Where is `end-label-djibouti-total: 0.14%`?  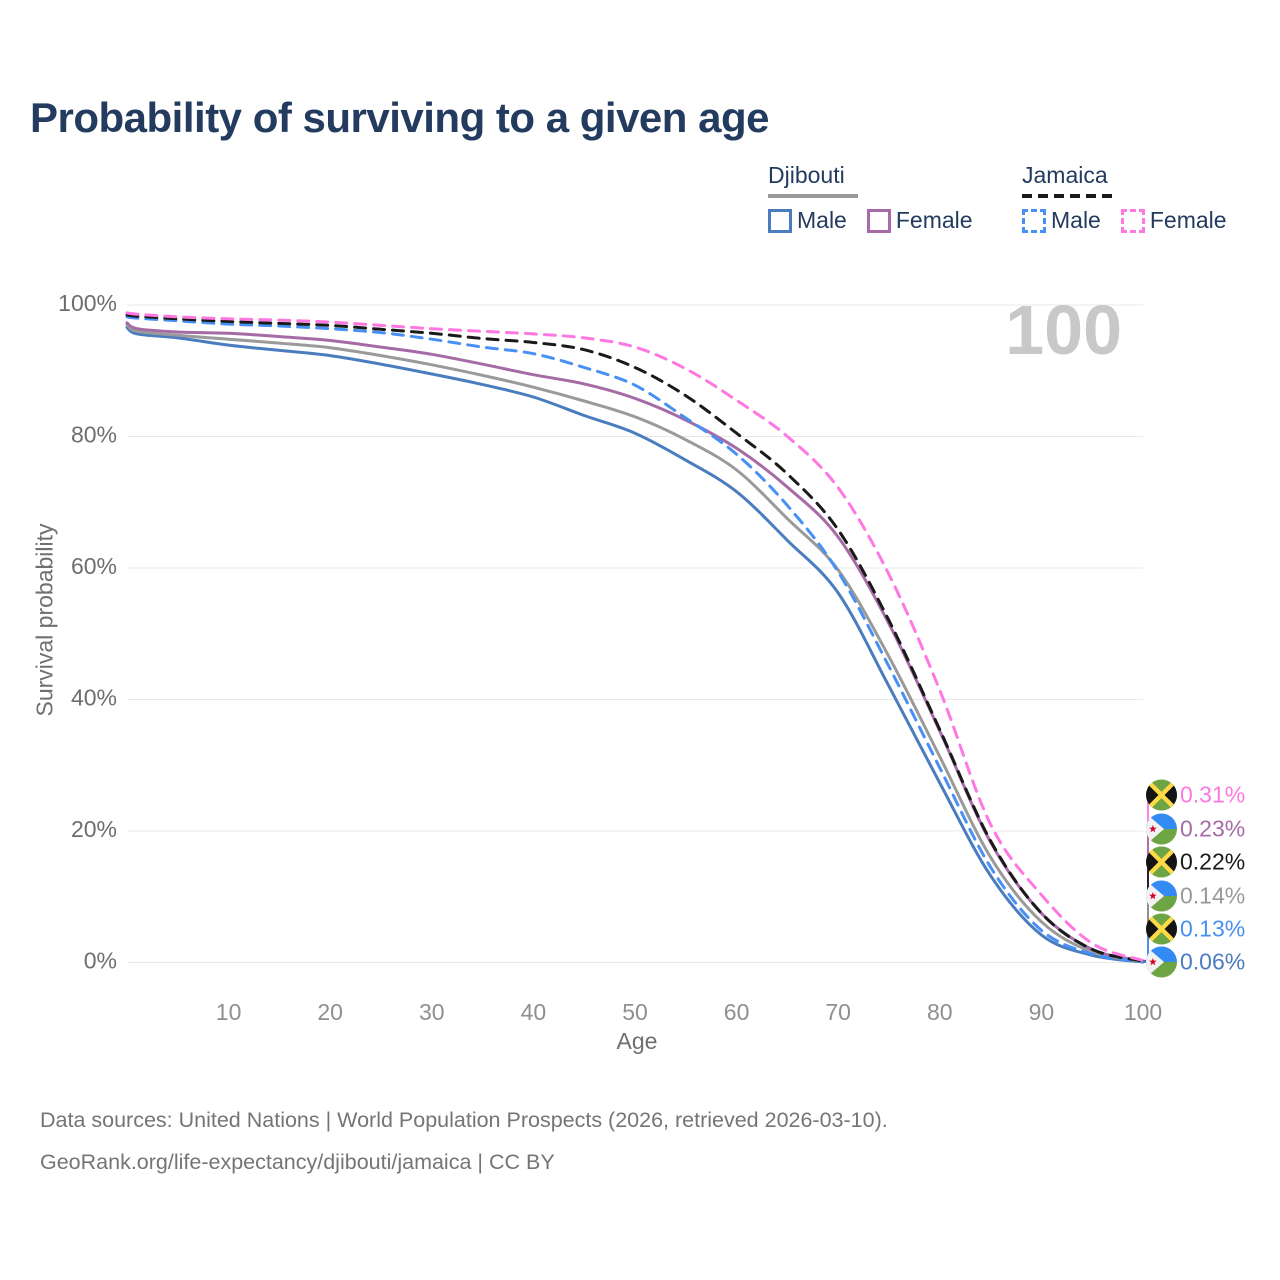 end-label-djibouti-total: 0.14% is located at coordinates (1196, 896).